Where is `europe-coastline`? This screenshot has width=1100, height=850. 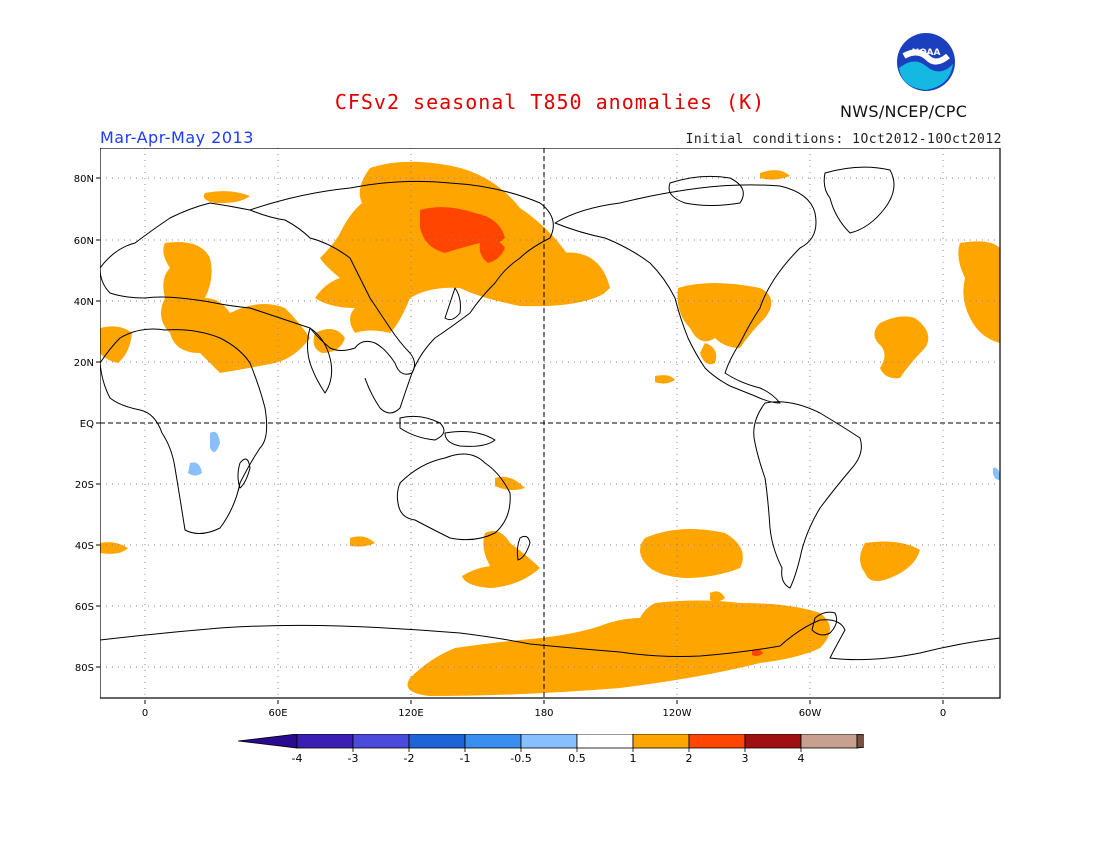
europe-coastline is located at coordinates (258, 288).